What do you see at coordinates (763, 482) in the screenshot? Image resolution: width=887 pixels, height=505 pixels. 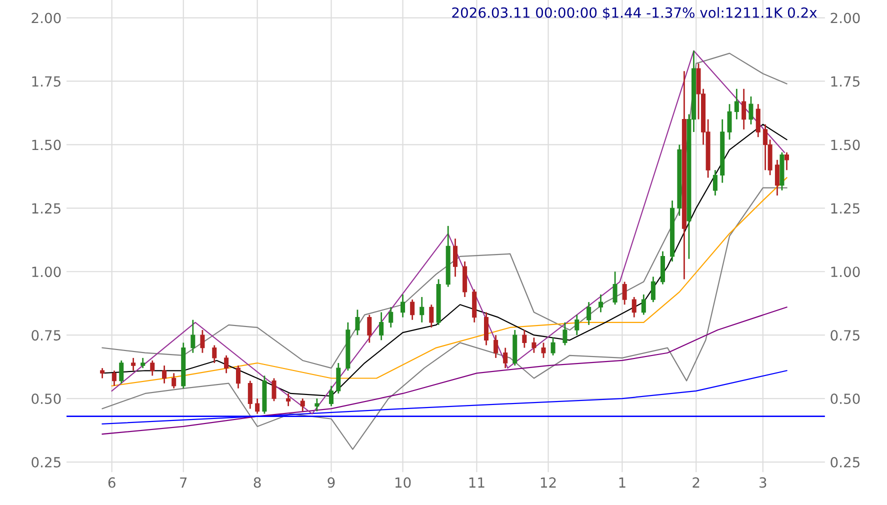 I see `x-tick-label: 3` at bounding box center [763, 482].